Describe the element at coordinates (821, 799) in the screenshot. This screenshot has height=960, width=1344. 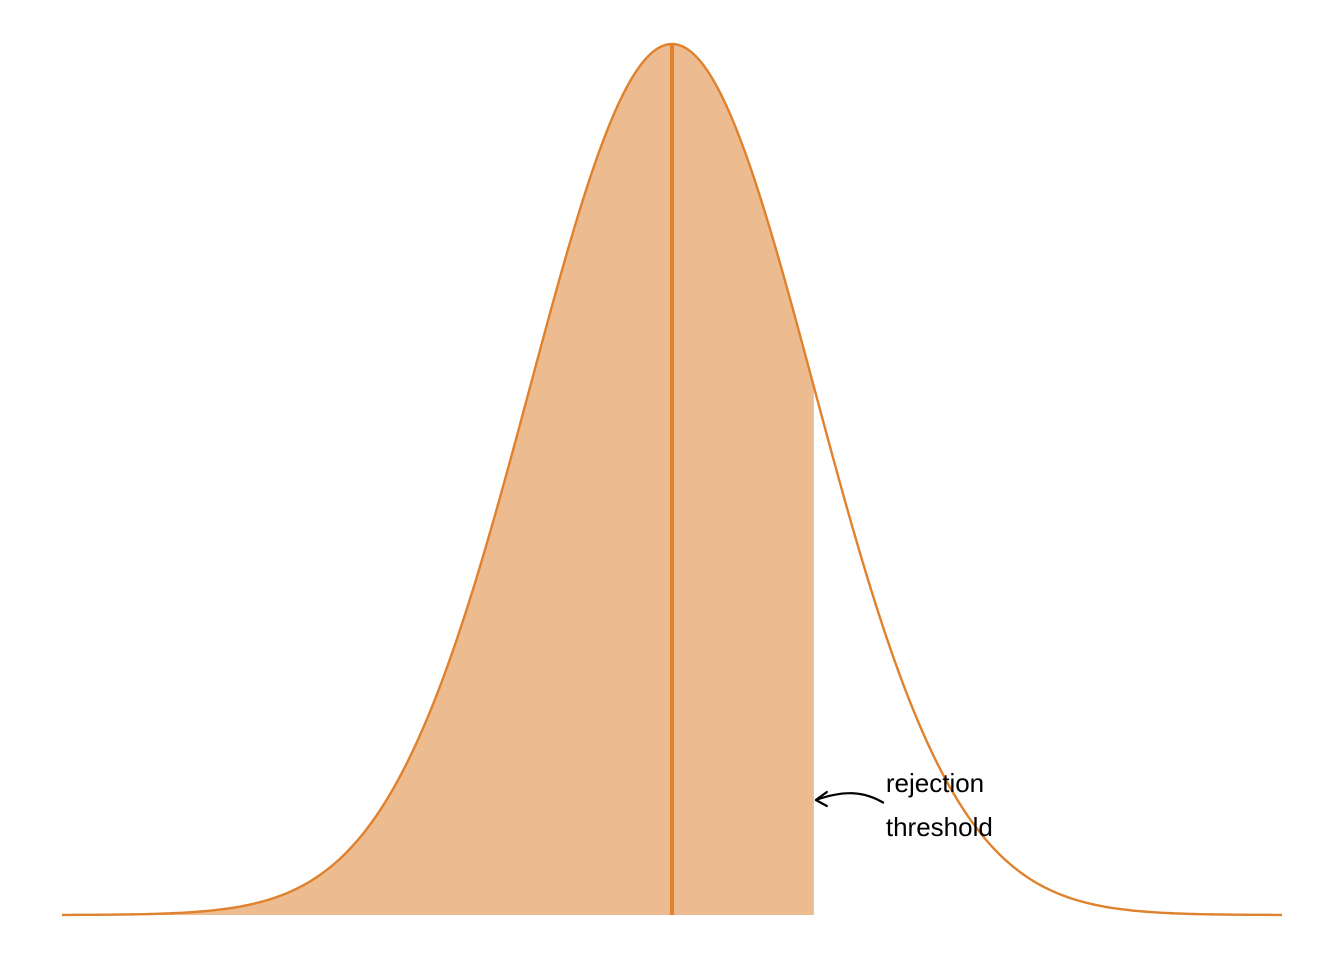
I see `annotation-arrowhead-icon` at that location.